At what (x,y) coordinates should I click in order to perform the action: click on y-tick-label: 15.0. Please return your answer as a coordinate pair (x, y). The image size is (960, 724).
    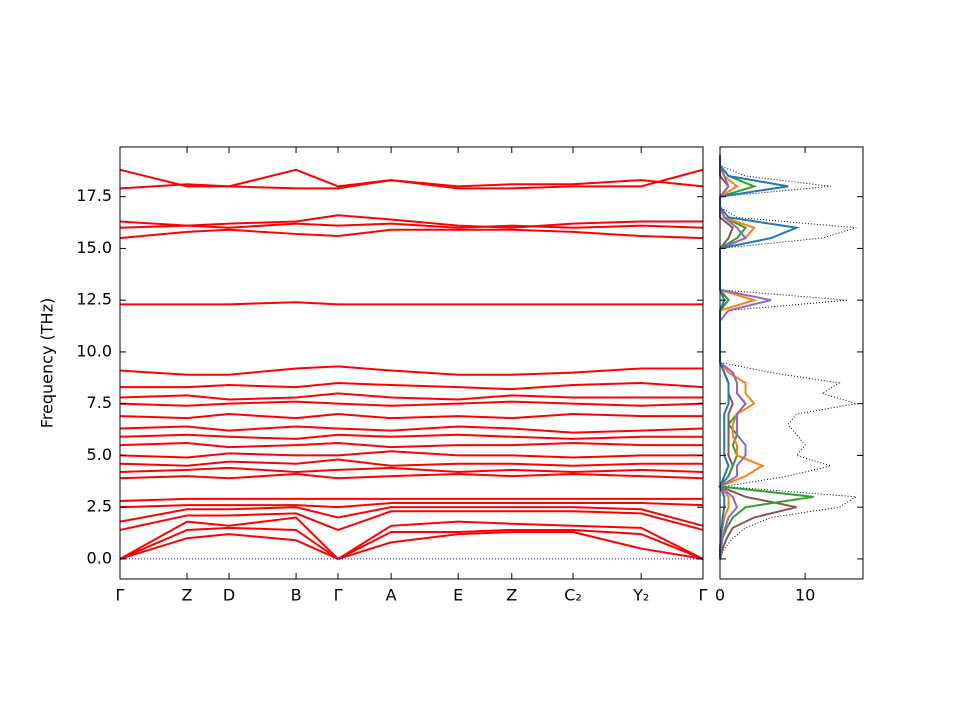
    Looking at the image, I should click on (94, 247).